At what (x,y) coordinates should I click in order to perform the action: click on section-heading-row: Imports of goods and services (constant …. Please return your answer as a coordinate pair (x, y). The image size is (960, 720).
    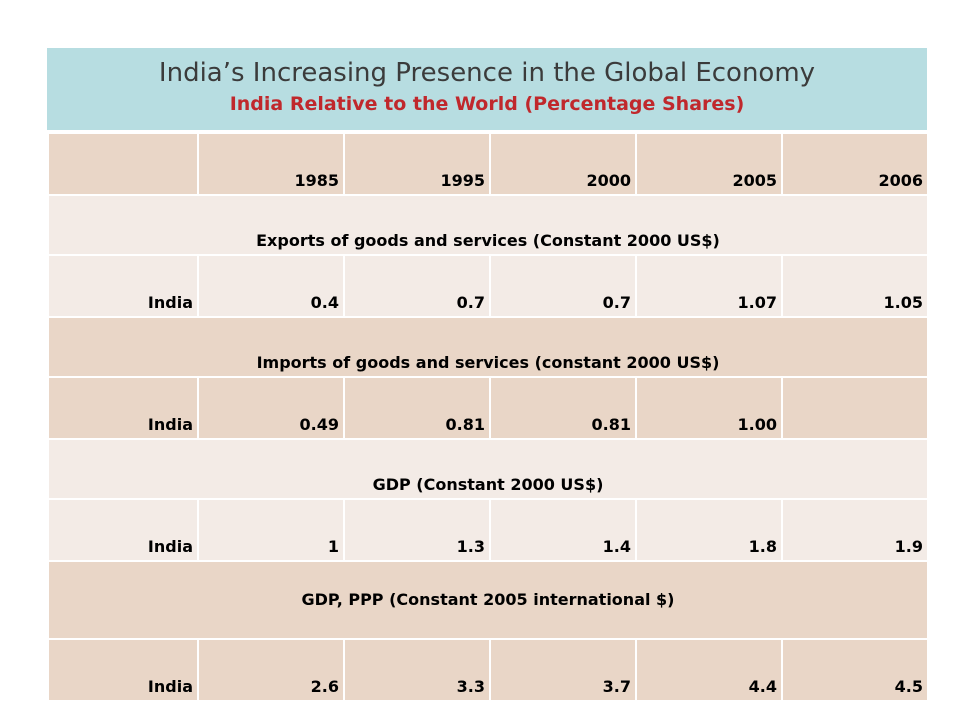
    Looking at the image, I should click on (488, 347).